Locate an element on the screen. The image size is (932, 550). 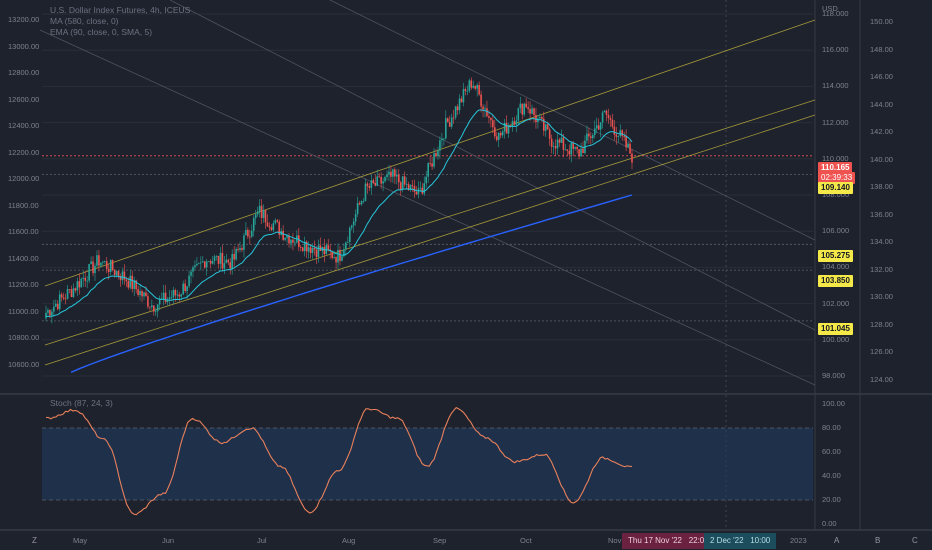
time-tick-jun: Jun is located at coordinates (168, 540).